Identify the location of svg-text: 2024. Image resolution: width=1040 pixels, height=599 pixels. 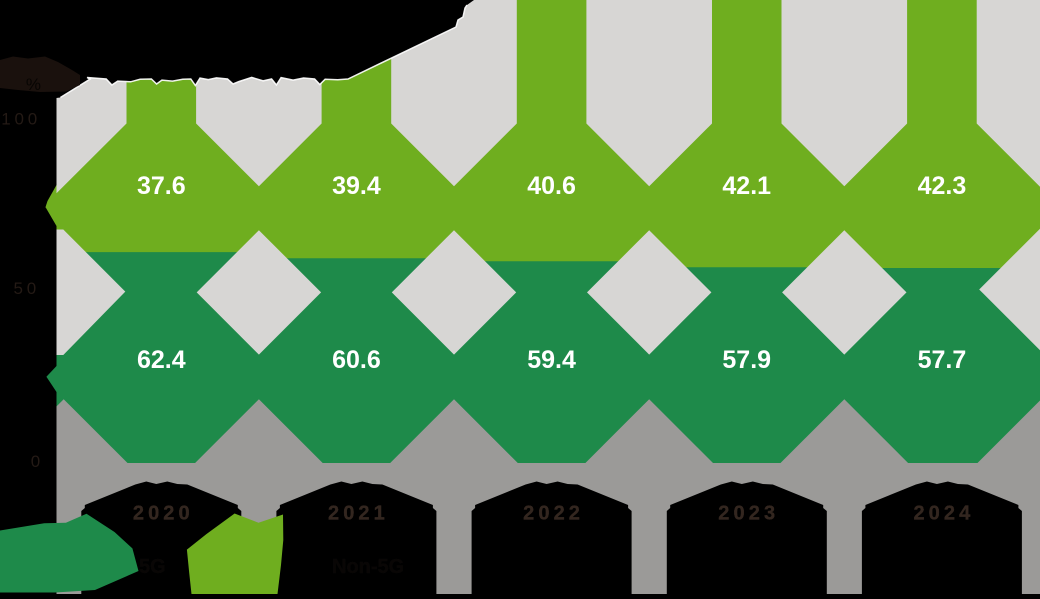
(943, 514).